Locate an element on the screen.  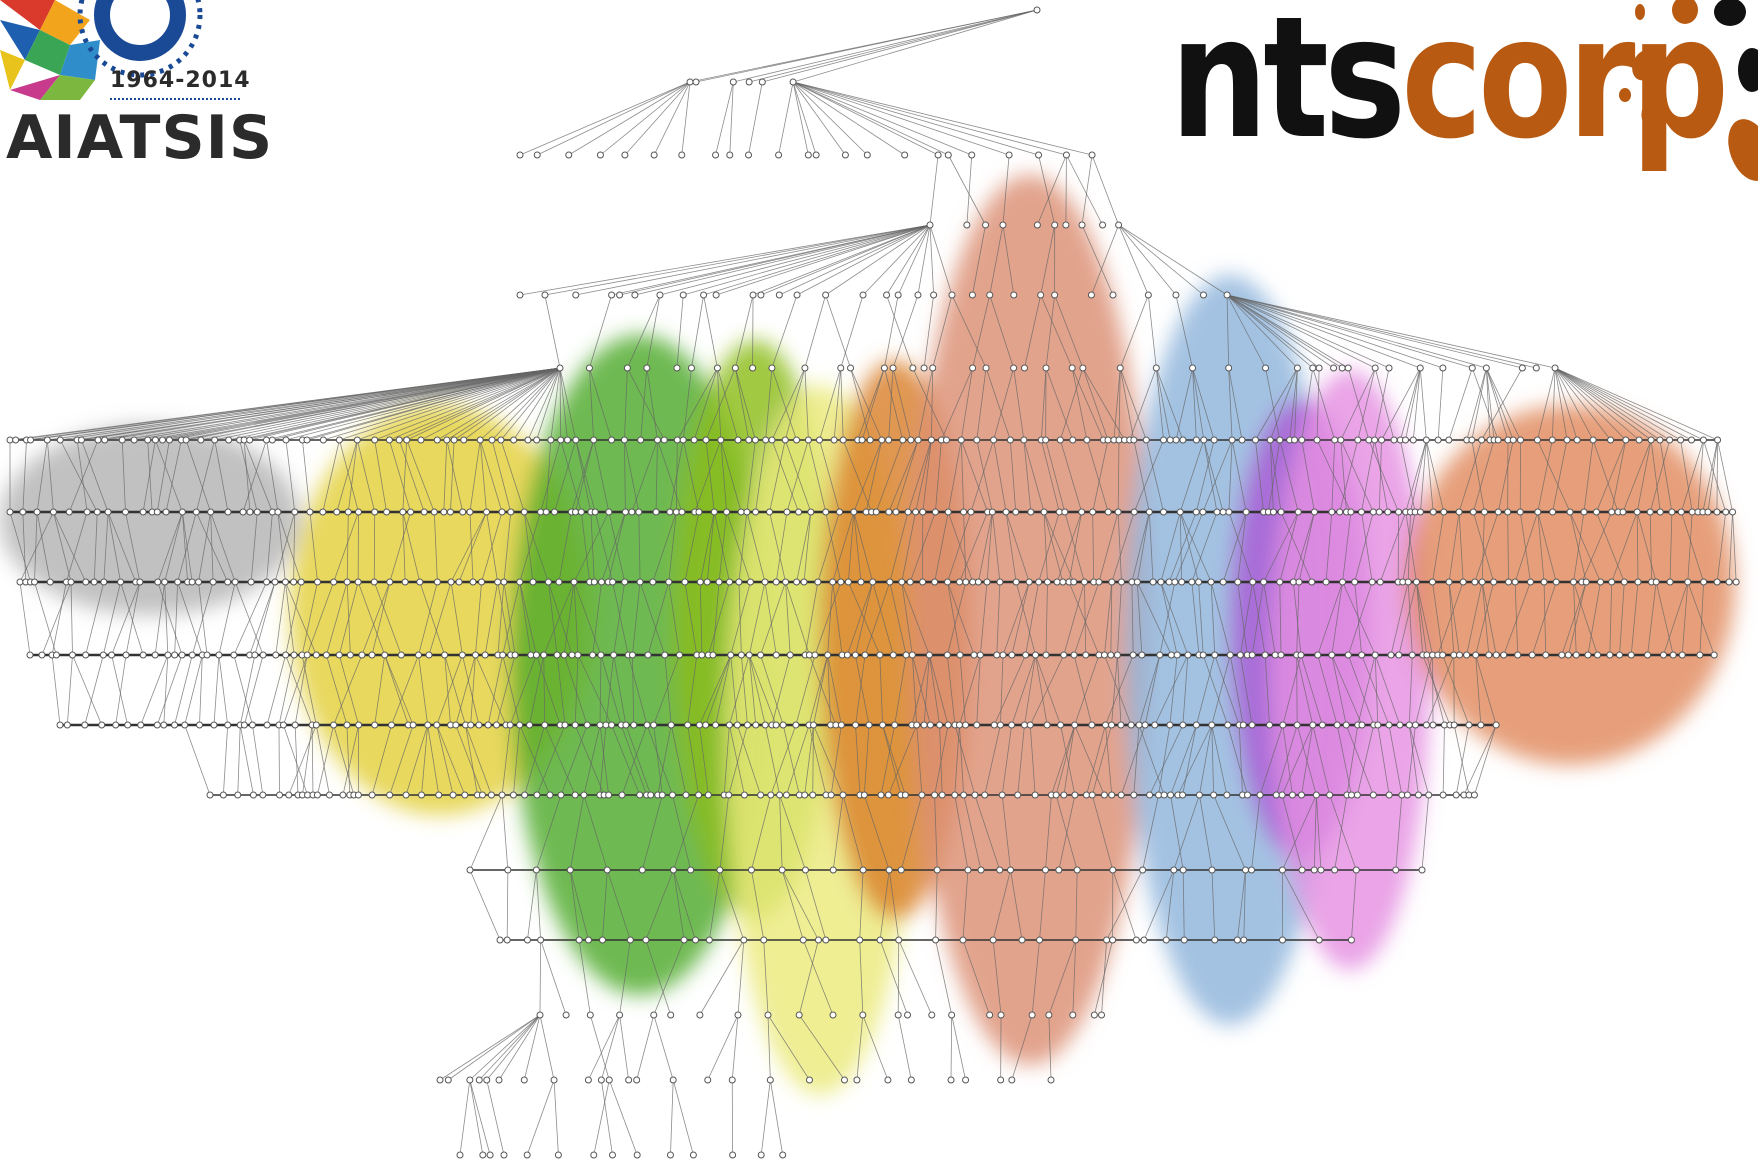
ntscorp-wordmark: ntscorp is located at coordinates (1449, 81).